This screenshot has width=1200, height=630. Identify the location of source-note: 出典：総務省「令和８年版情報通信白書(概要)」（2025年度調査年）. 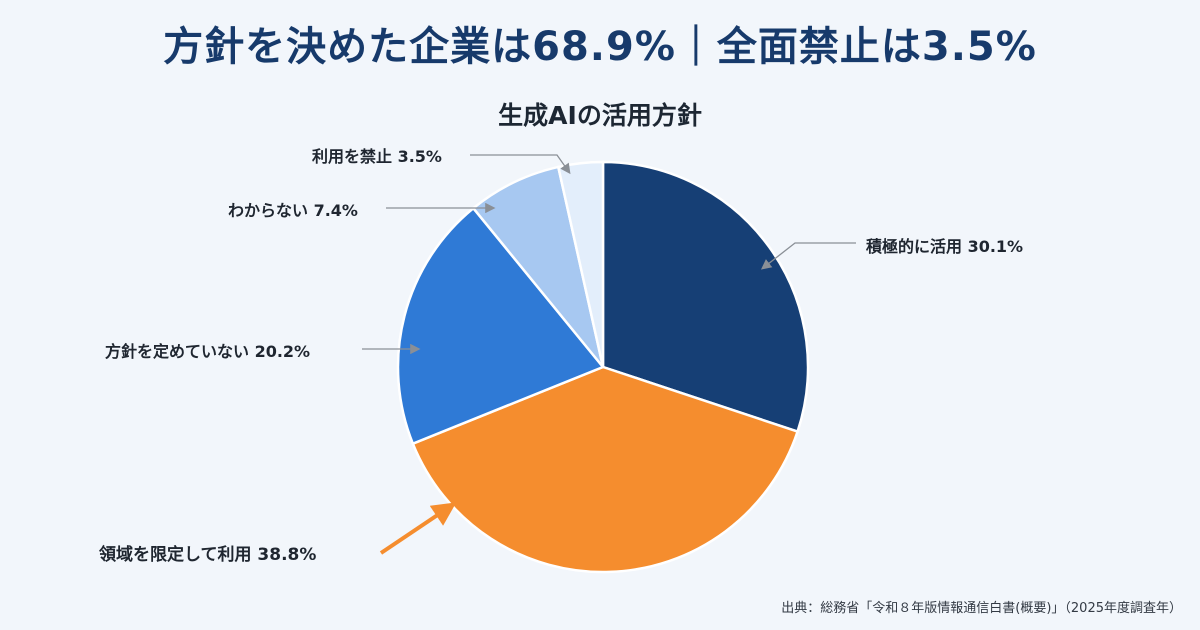
(981, 608).